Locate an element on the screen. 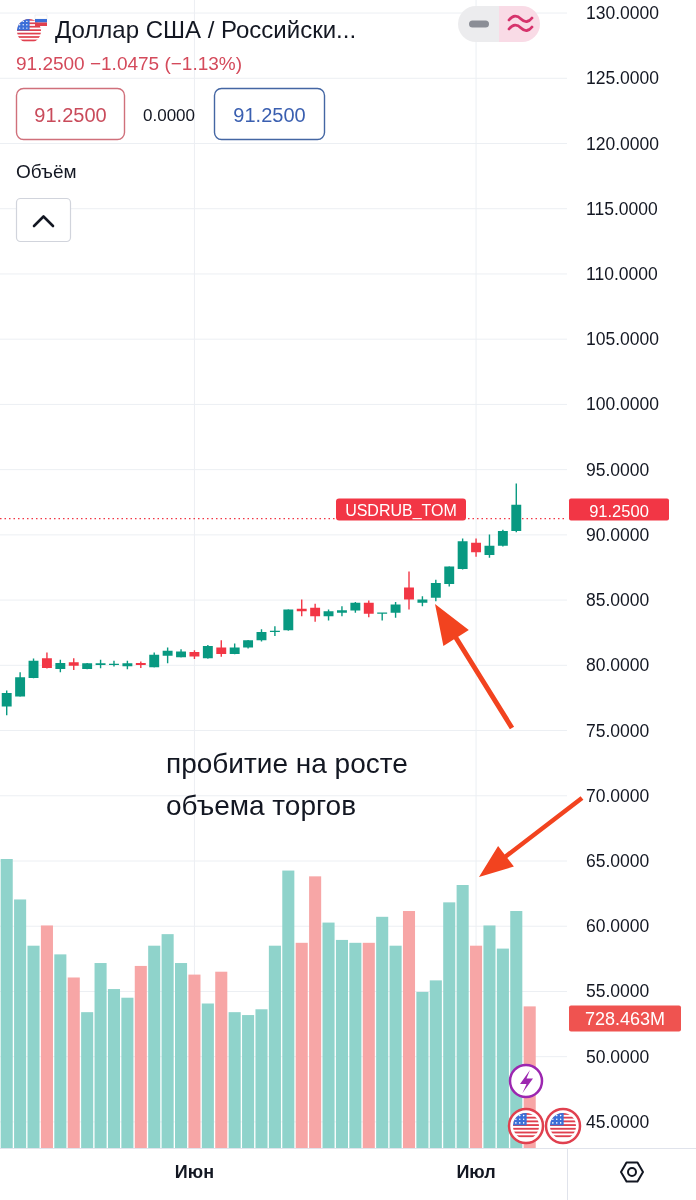 Image resolution: width=696 pixels, height=1200 pixels. annotation: пробитие на росте объема торгов is located at coordinates (287, 784).